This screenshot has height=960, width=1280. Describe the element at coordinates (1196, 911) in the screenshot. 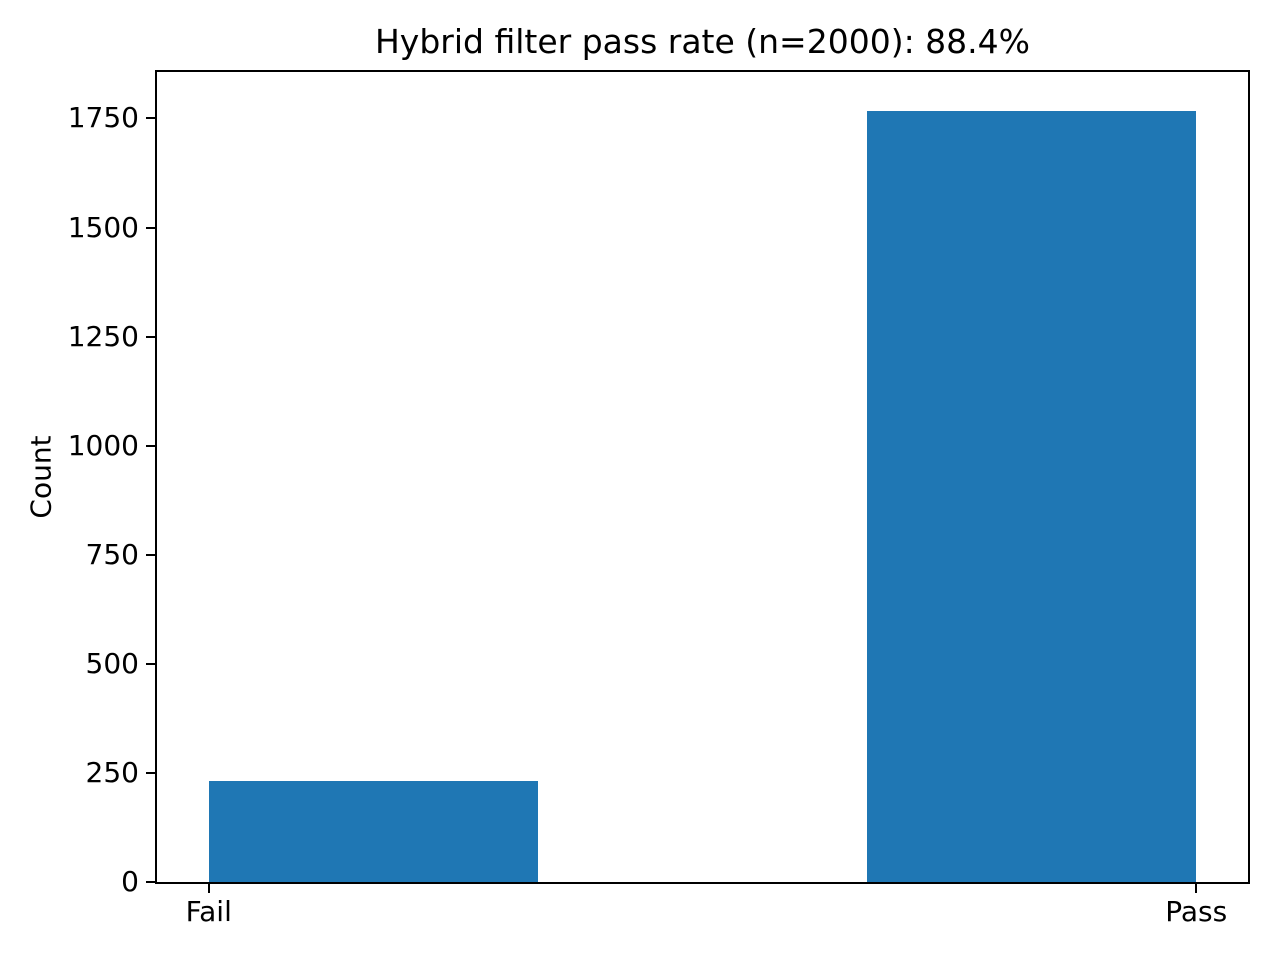

I see `x-axis-tick-label: Pass` at that location.